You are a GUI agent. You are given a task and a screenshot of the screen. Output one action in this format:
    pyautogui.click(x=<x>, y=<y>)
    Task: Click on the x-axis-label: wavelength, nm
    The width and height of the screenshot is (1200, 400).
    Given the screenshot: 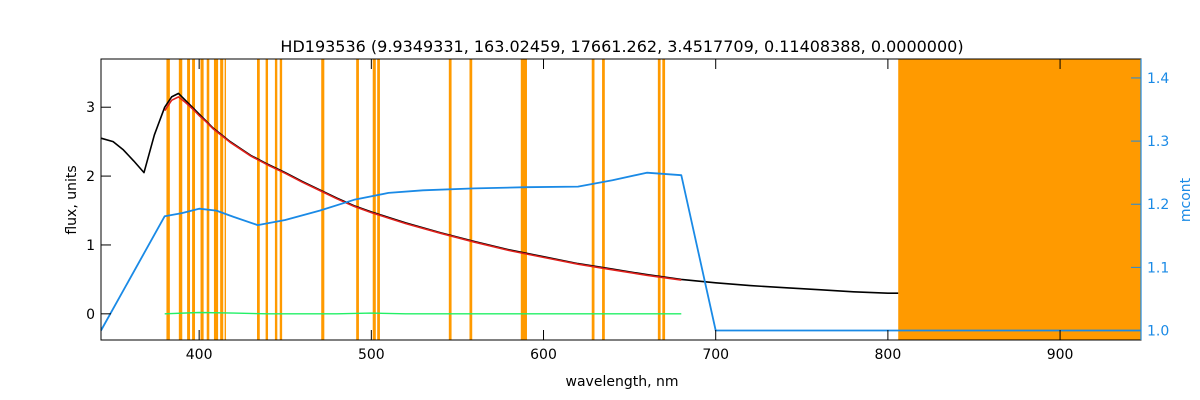 What is the action you would take?
    pyautogui.click(x=622, y=382)
    